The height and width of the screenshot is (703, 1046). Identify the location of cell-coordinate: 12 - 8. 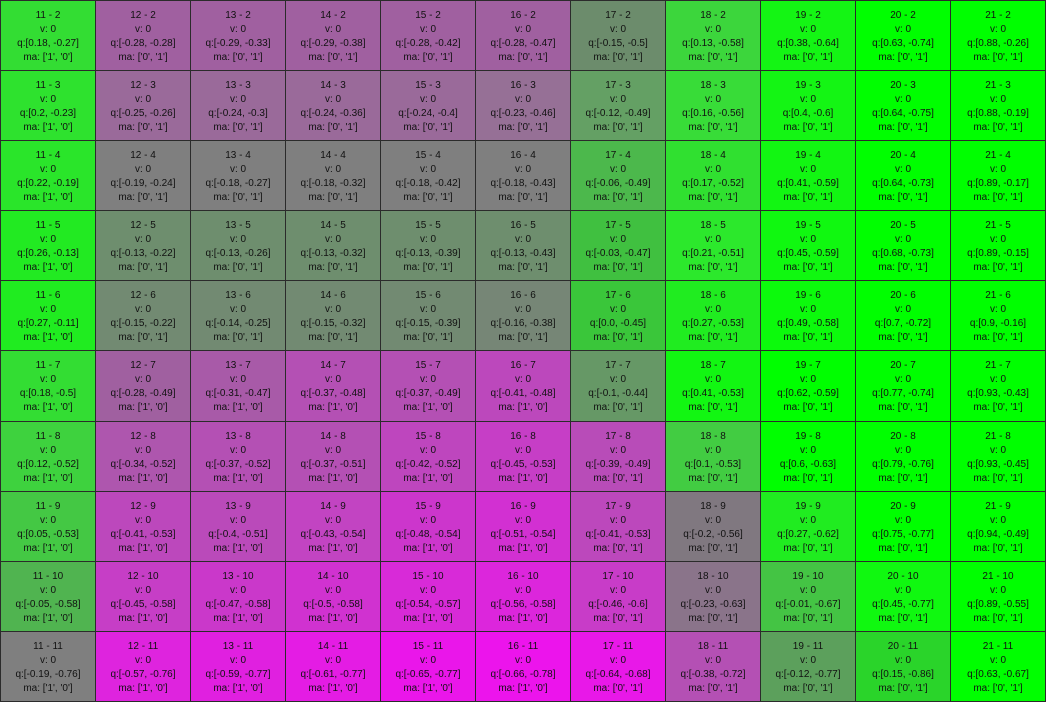
(143, 436).